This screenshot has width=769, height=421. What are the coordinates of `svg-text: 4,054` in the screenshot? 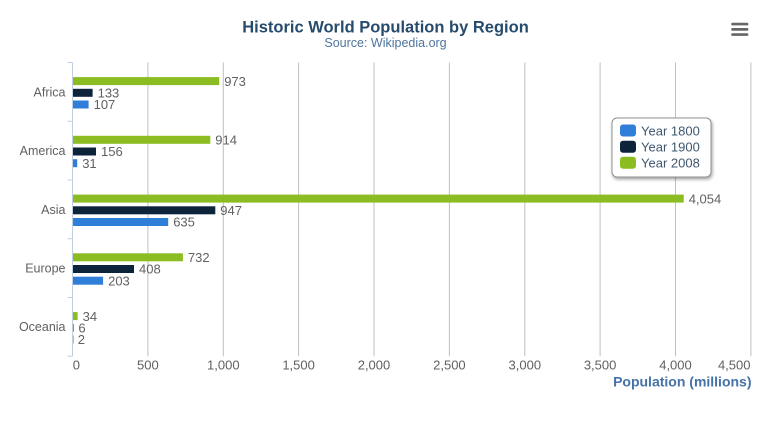 It's located at (705, 198).